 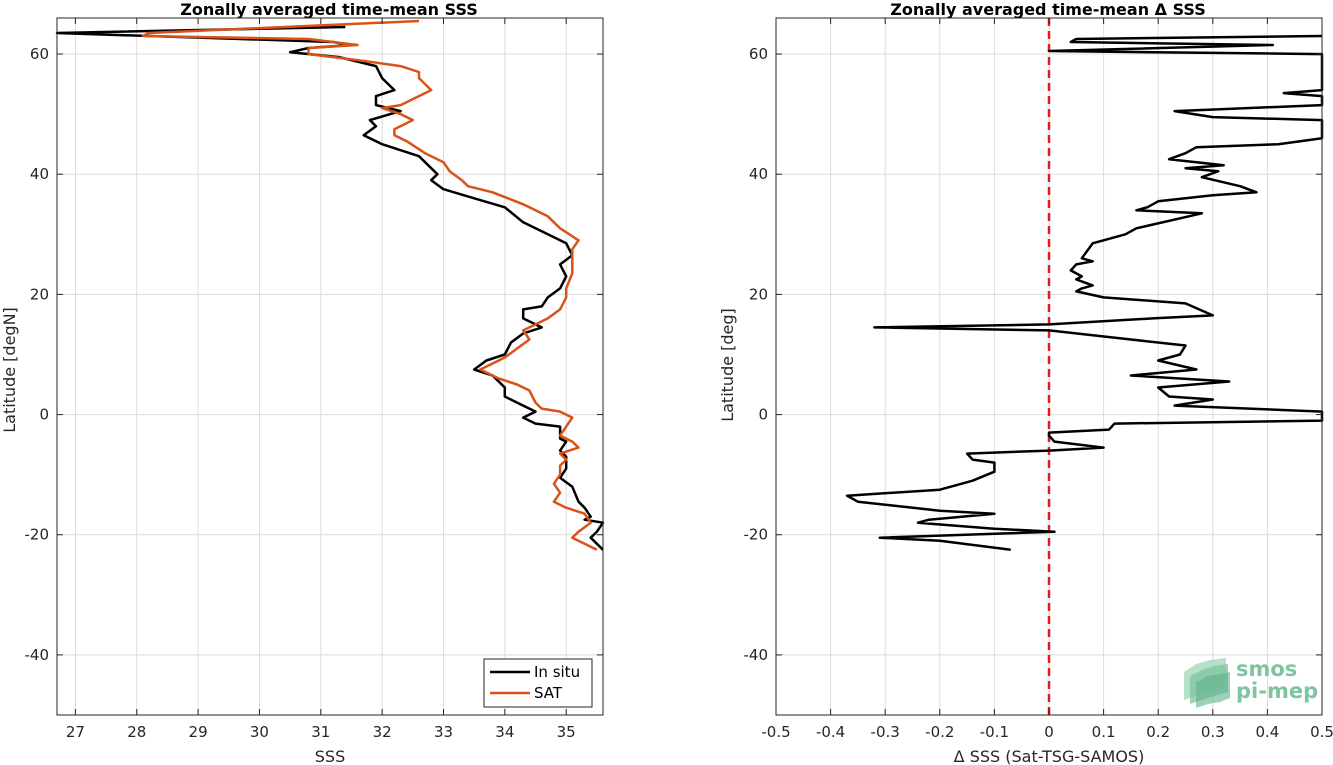 What do you see at coordinates (443, 732) in the screenshot?
I see `left-x-tick-label: 33` at bounding box center [443, 732].